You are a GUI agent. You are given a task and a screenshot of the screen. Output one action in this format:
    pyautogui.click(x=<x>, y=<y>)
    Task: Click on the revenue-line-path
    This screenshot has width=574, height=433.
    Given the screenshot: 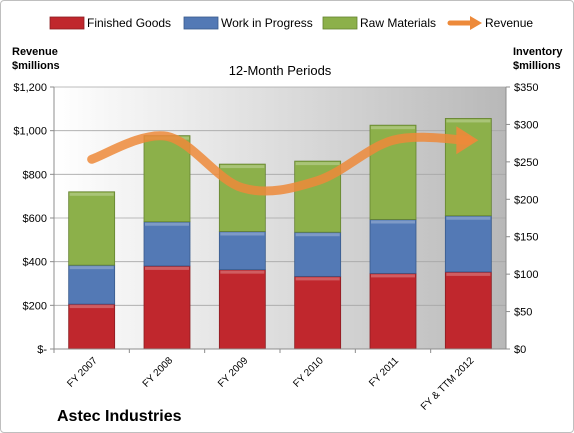 What is the action you would take?
    pyautogui.click(x=280, y=163)
    